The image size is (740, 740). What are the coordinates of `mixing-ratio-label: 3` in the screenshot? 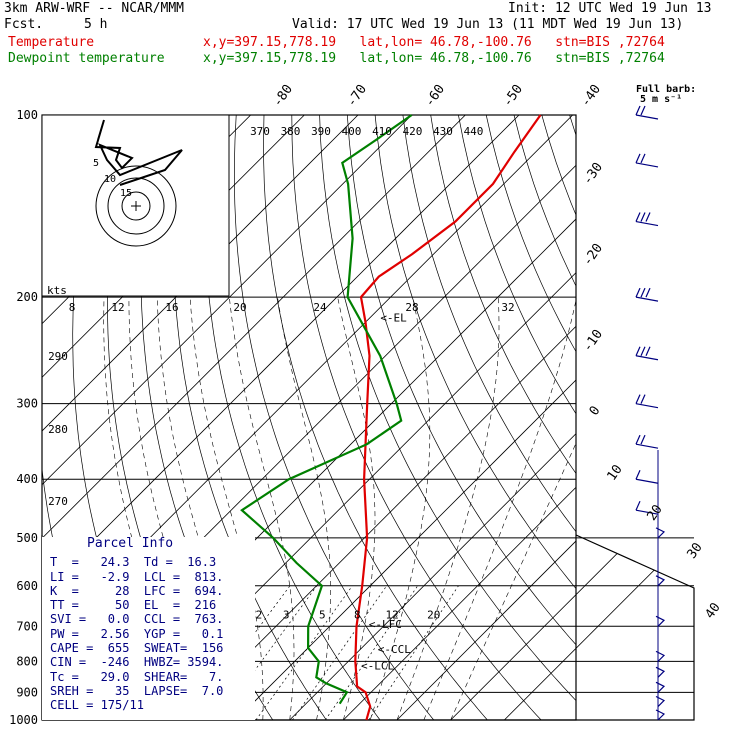 It's located at (286, 614).